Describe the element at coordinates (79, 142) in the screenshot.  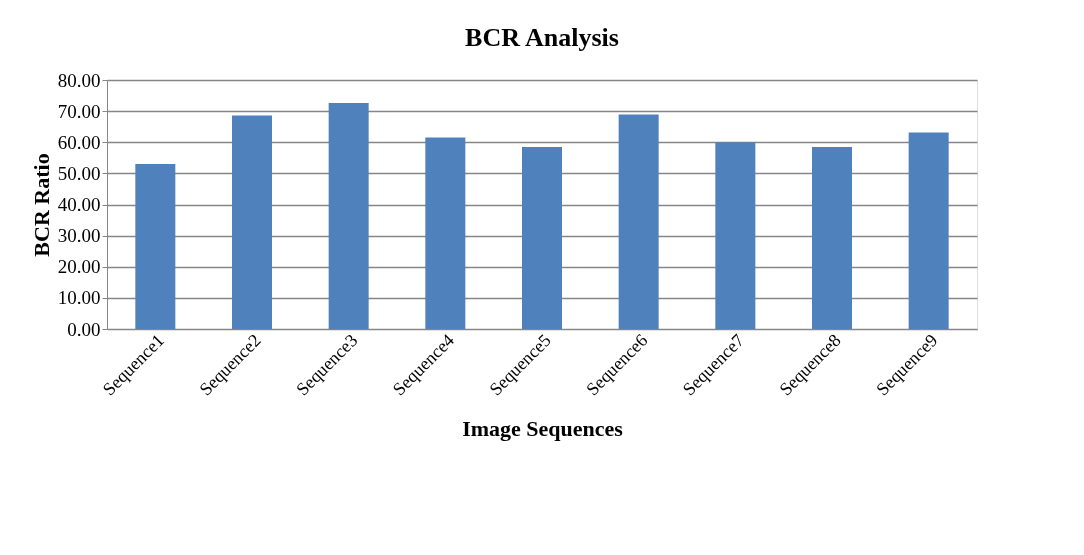
I see `y-tick-label: 60.00` at that location.